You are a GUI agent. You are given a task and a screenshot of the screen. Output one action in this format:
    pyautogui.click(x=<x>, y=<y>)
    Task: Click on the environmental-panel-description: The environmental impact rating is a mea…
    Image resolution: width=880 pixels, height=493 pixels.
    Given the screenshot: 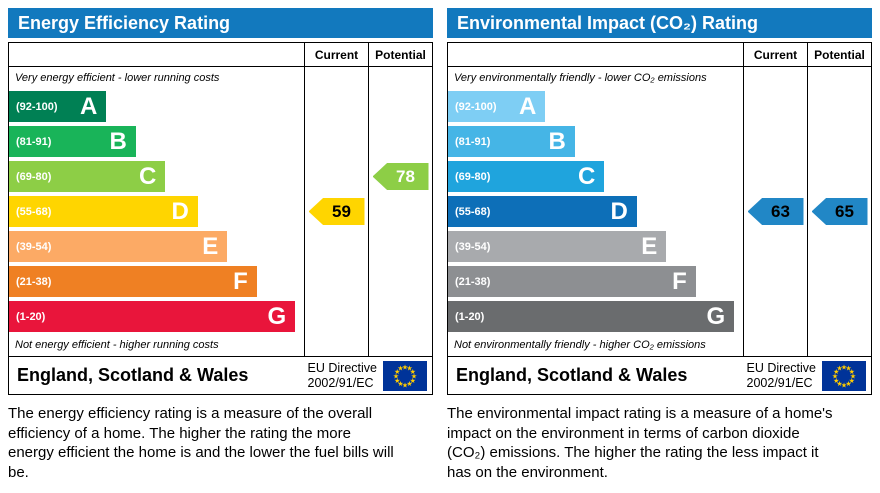 What is the action you would take?
    pyautogui.click(x=640, y=443)
    